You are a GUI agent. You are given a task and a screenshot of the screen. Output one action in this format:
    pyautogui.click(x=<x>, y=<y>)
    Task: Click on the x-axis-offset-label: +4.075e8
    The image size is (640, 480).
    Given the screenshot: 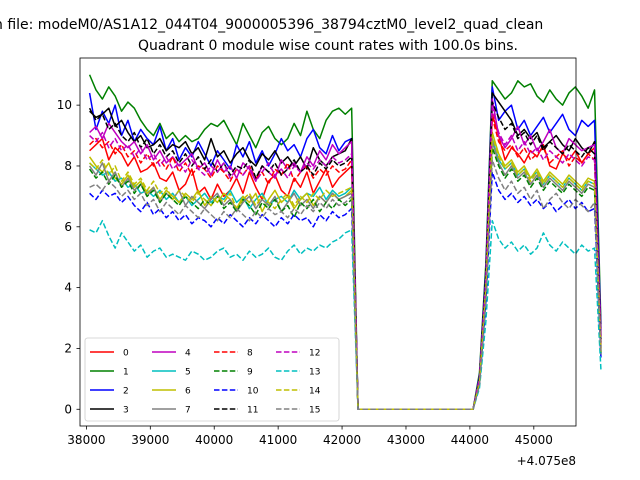 What is the action you would take?
    pyautogui.click(x=546, y=461)
    